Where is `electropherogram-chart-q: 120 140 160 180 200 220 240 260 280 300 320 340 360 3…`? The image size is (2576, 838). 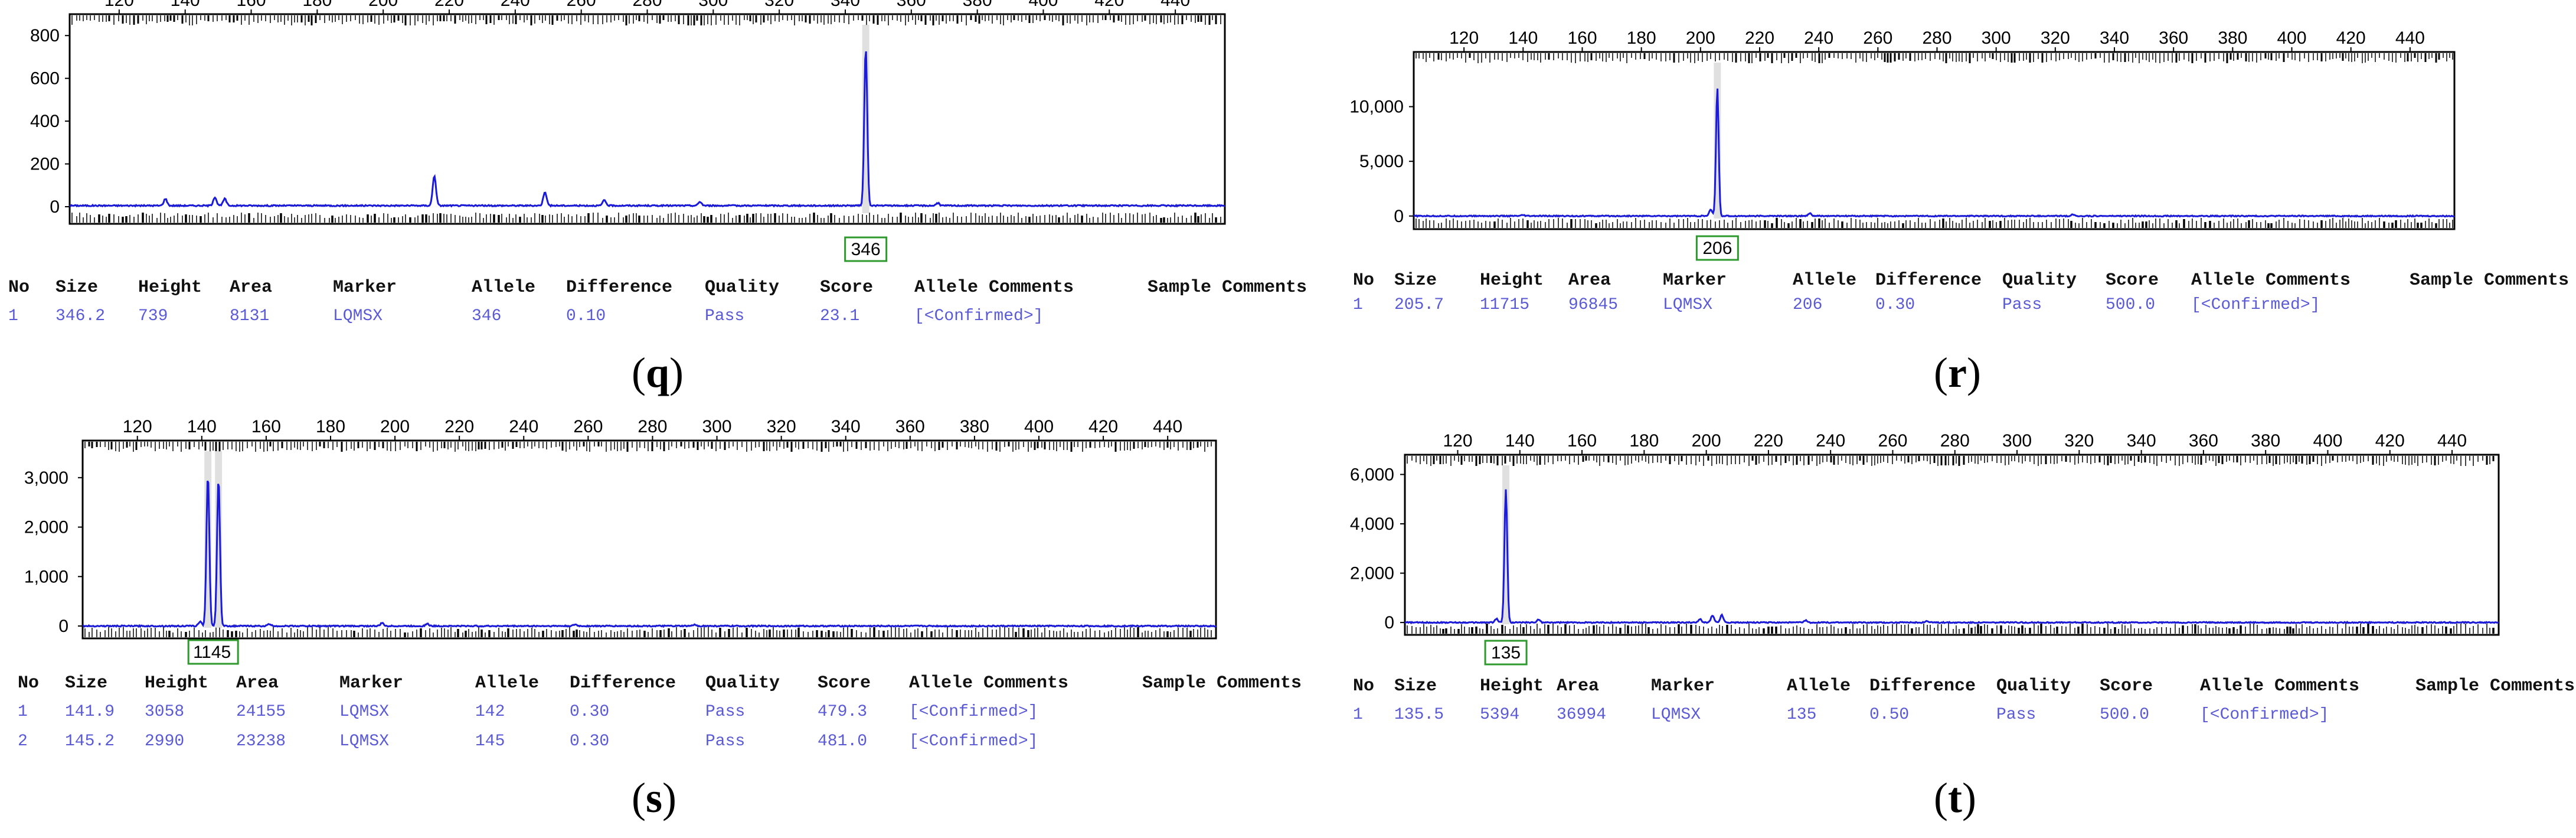 electropherogram-chart-q: 120 140 160 180 200 220 240 260 280 300 320 340 360 3… is located at coordinates (628, 131).